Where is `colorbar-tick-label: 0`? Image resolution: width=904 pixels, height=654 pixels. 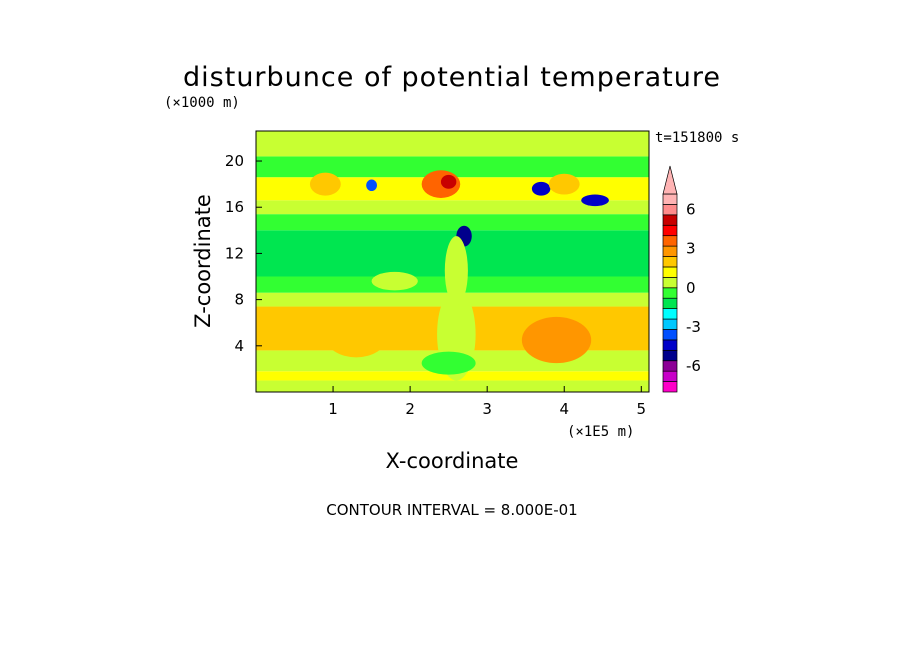 colorbar-tick-label: 0 is located at coordinates (691, 288).